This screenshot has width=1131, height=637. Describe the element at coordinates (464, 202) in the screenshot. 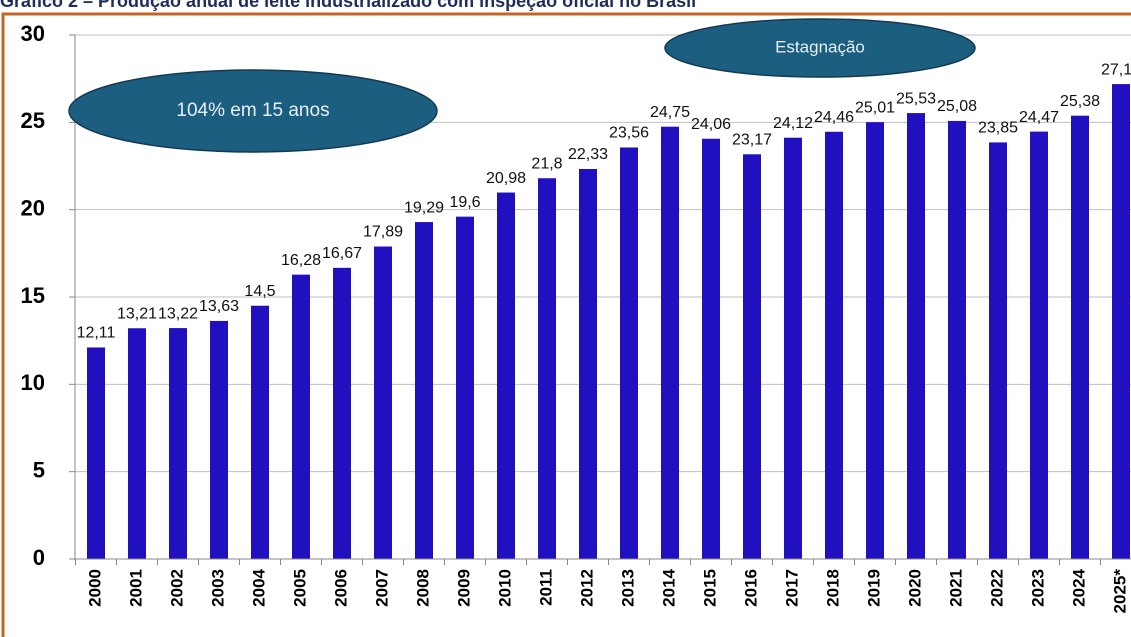

I see `value-label: 19,6` at that location.